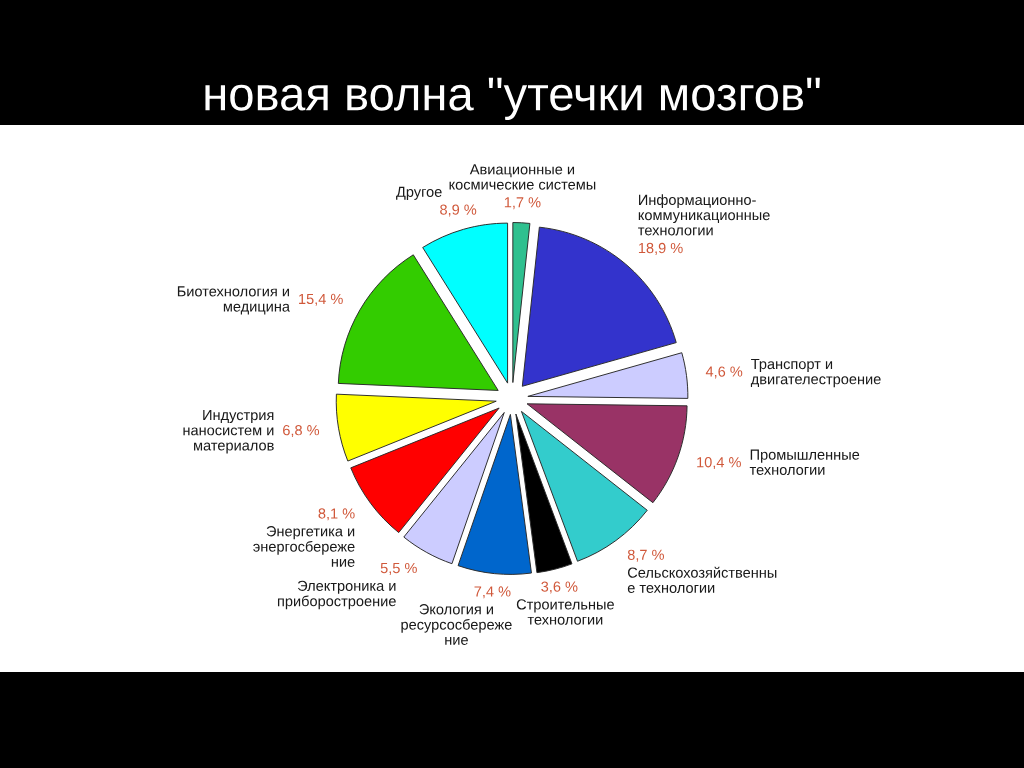 The width and height of the screenshot is (1024, 768). Describe the element at coordinates (522, 177) in the screenshot. I see `slice-label: Авиационные и космические системы` at that location.